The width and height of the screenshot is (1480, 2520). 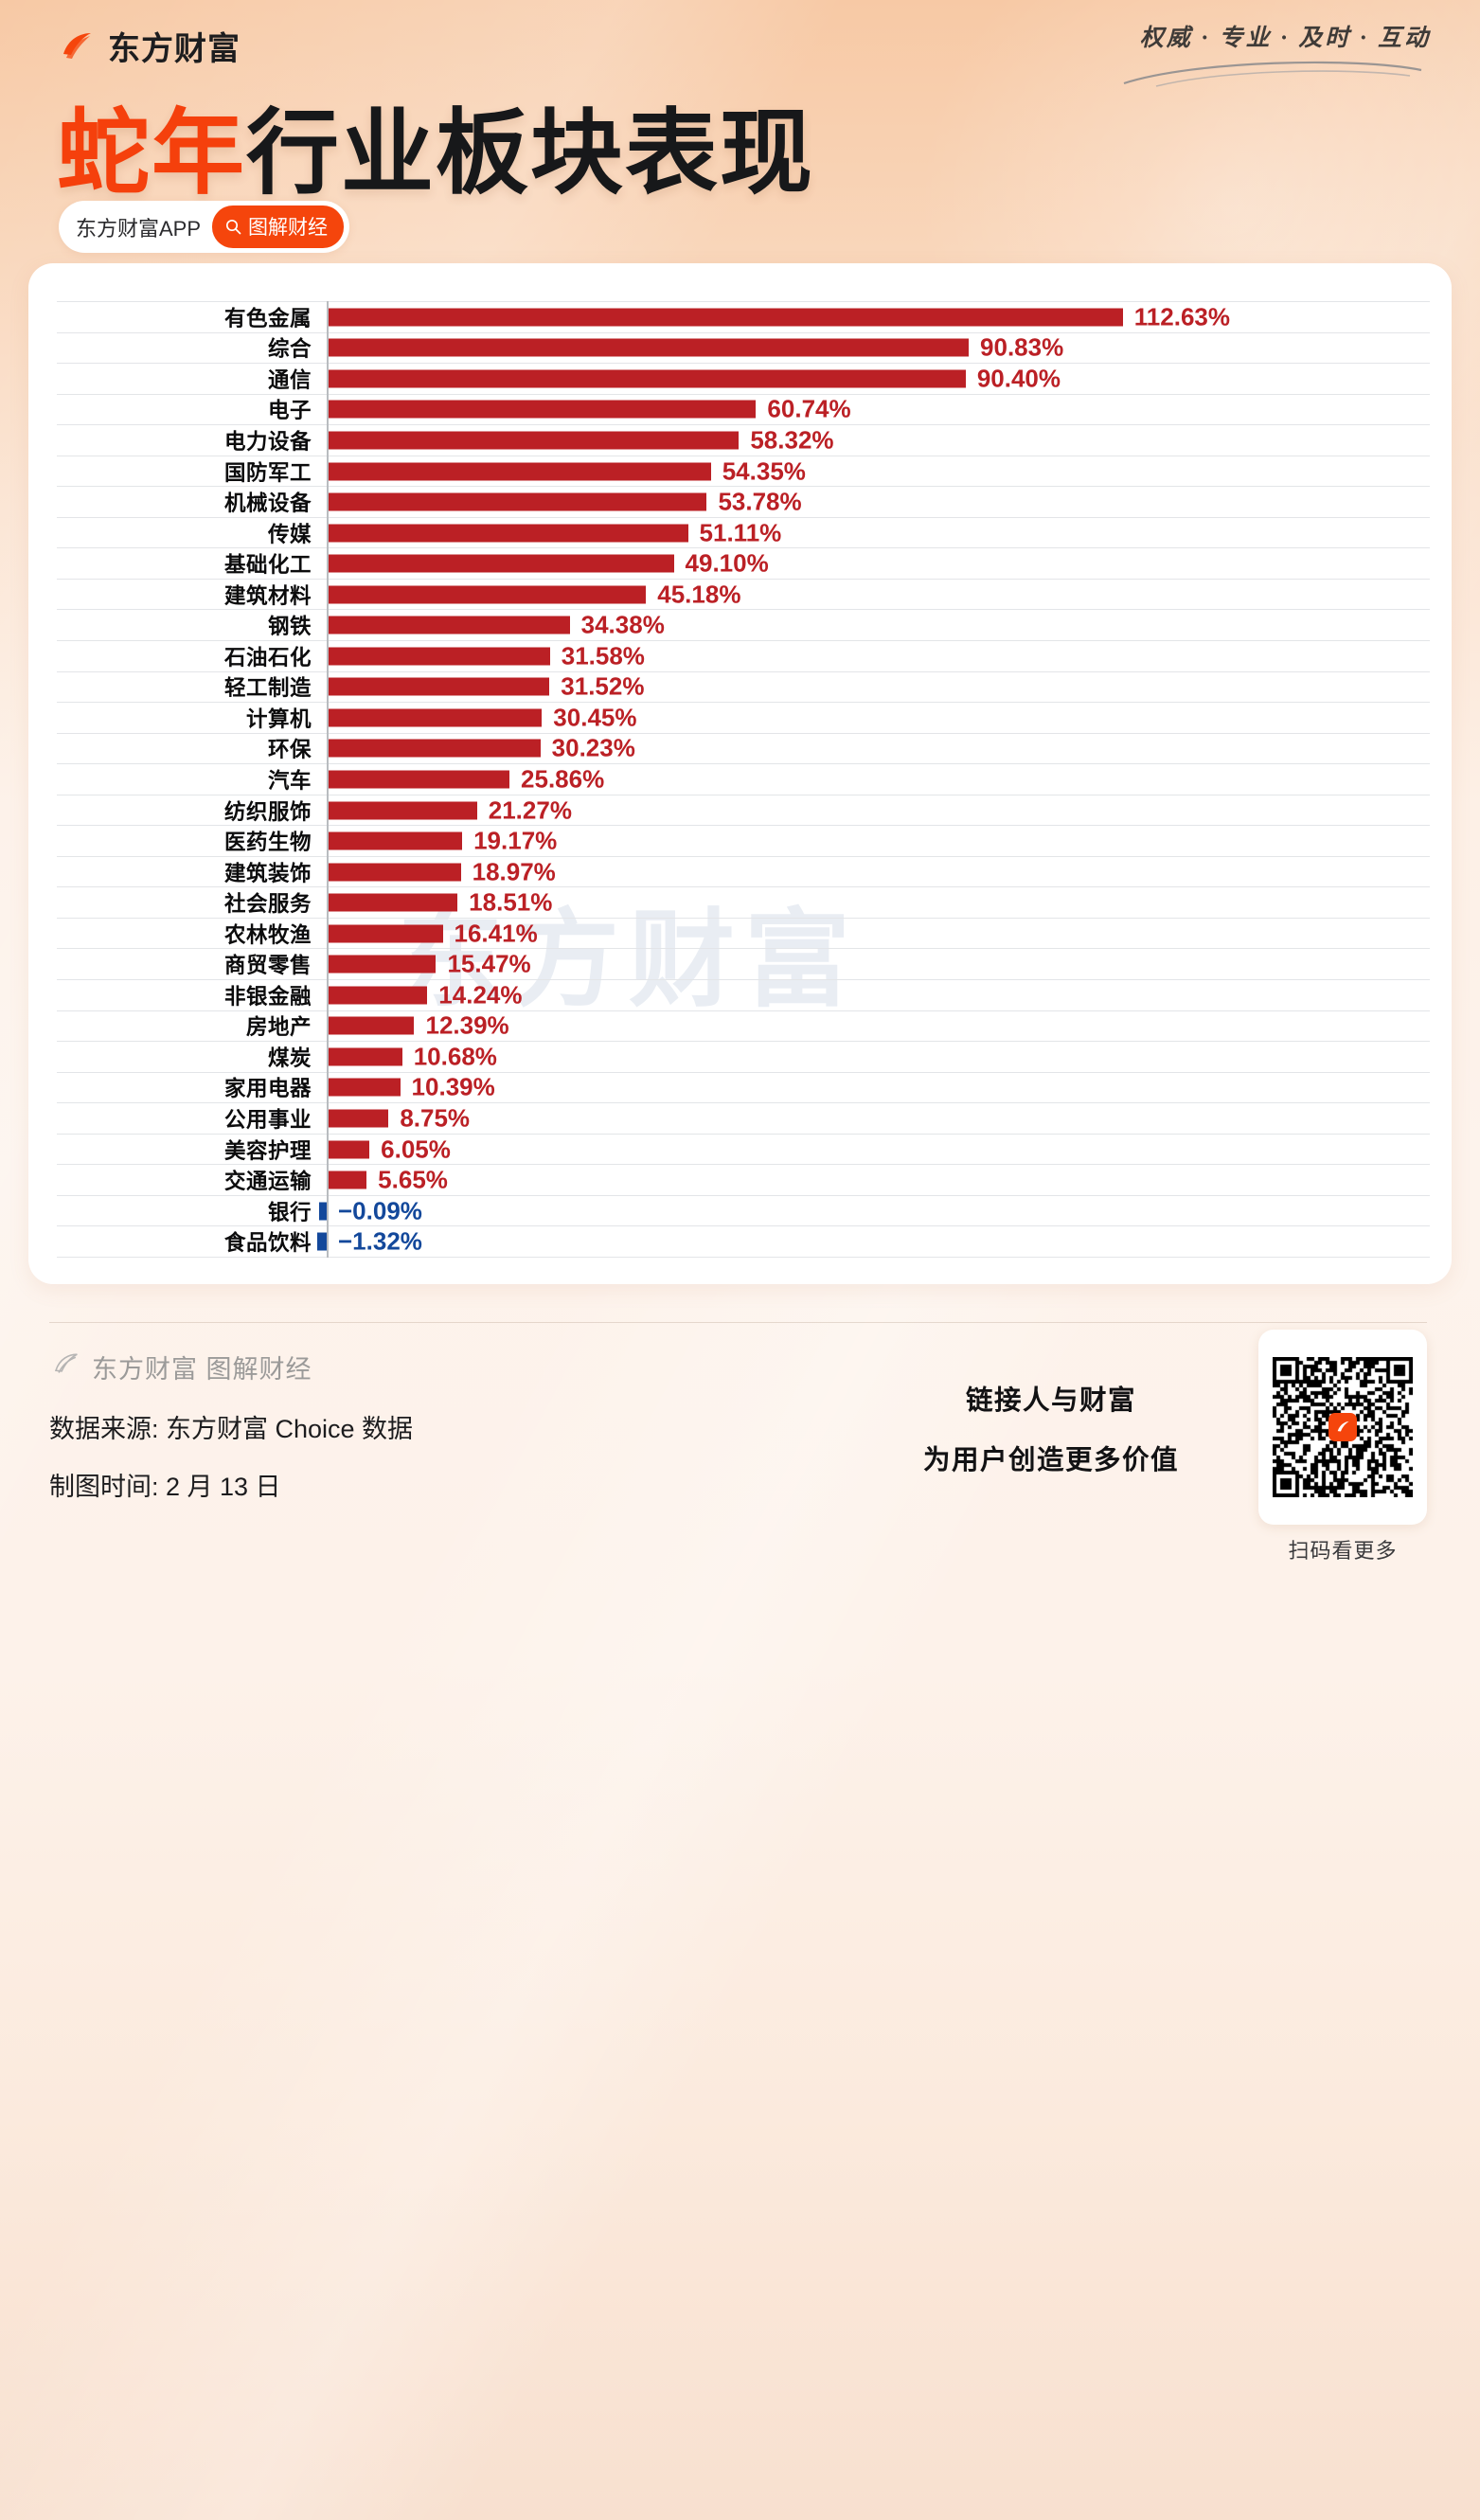 I want to click on chart-row: 纺织服饰 21.27%, so click(x=743, y=810).